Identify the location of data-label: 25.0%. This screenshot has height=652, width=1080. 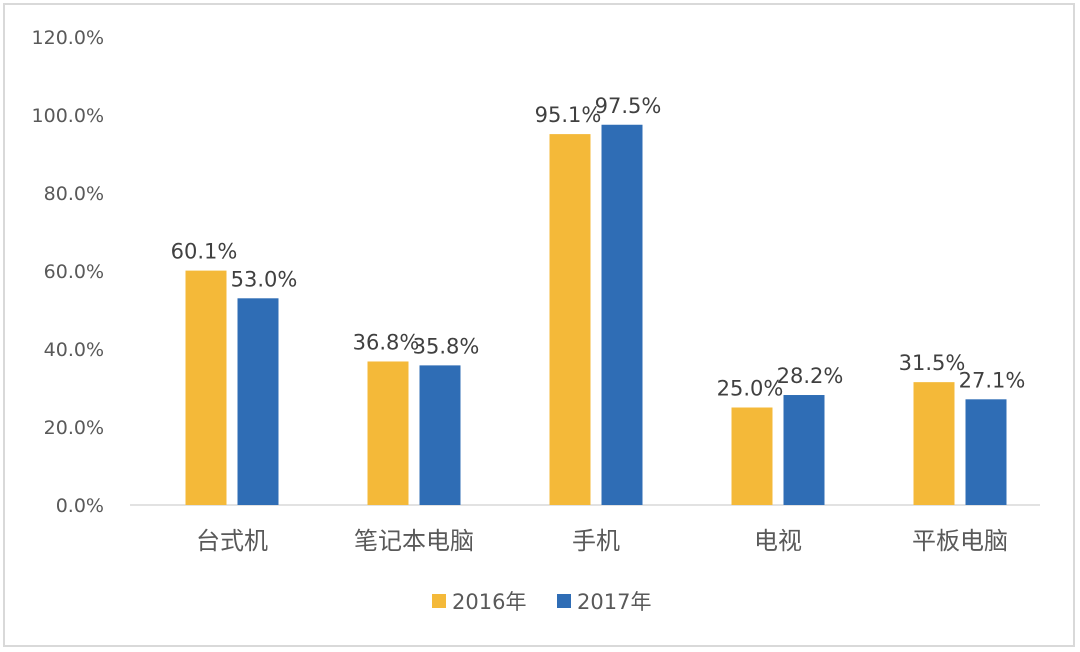
(750, 389).